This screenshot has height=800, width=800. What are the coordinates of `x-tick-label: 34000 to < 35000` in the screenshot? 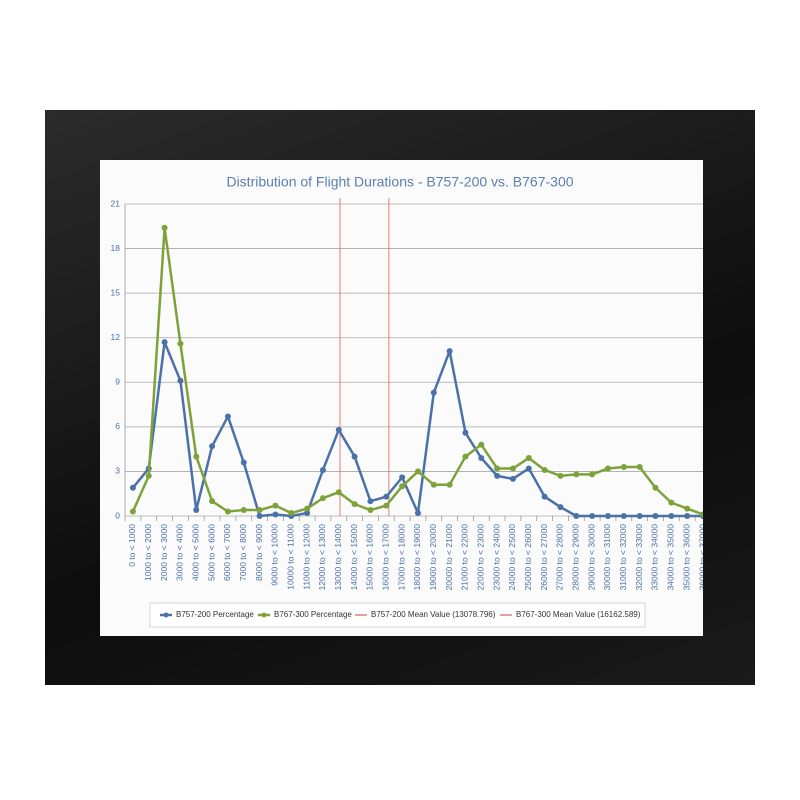 It's located at (671, 557).